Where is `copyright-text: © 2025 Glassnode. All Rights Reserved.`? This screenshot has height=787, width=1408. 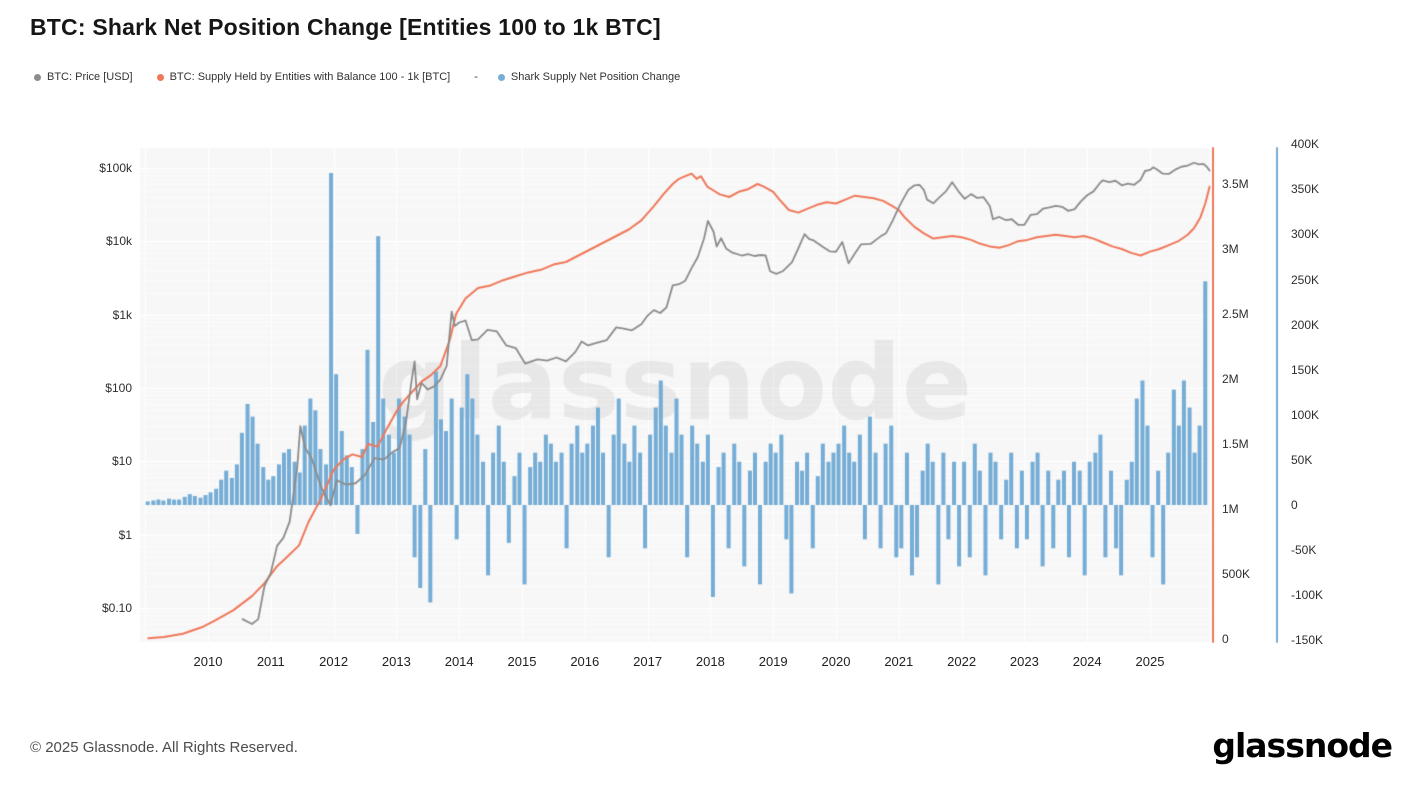
copyright-text: © 2025 Glassnode. All Rights Reserved. is located at coordinates (164, 747).